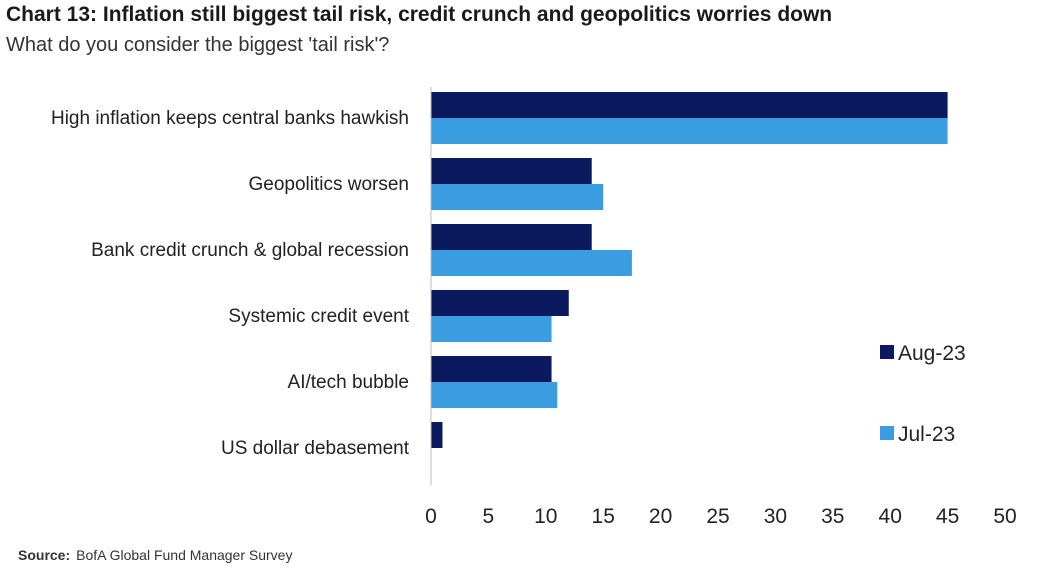 The height and width of the screenshot is (572, 1037). I want to click on category-label: Bank credit crunch & global recession, so click(250, 250).